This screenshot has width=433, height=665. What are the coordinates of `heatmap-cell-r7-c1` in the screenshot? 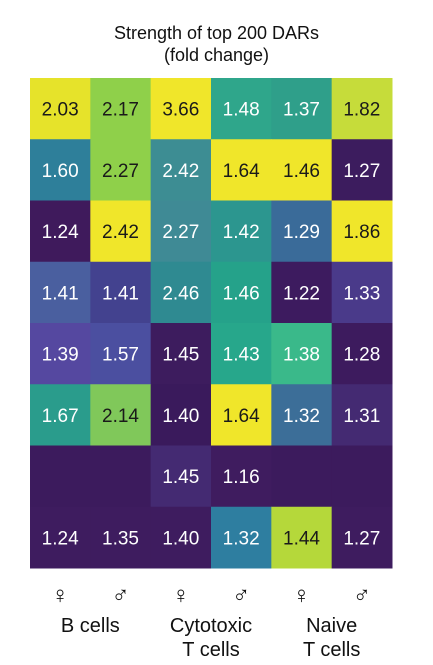 It's located at (60, 476).